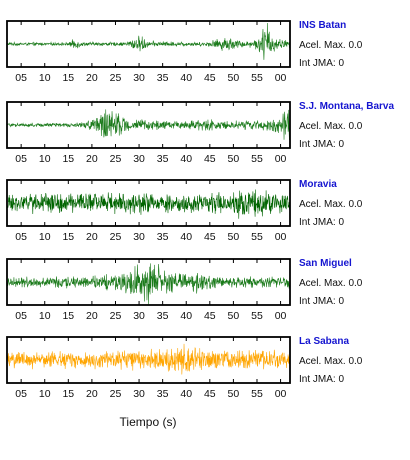  What do you see at coordinates (325, 263) in the screenshot?
I see `station-name: San Miguel` at bounding box center [325, 263].